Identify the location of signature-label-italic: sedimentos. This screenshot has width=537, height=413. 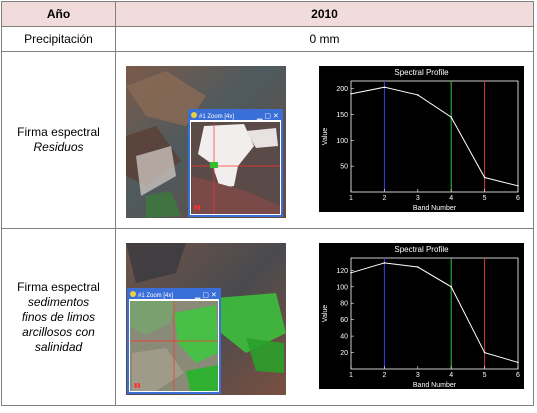
(58, 301).